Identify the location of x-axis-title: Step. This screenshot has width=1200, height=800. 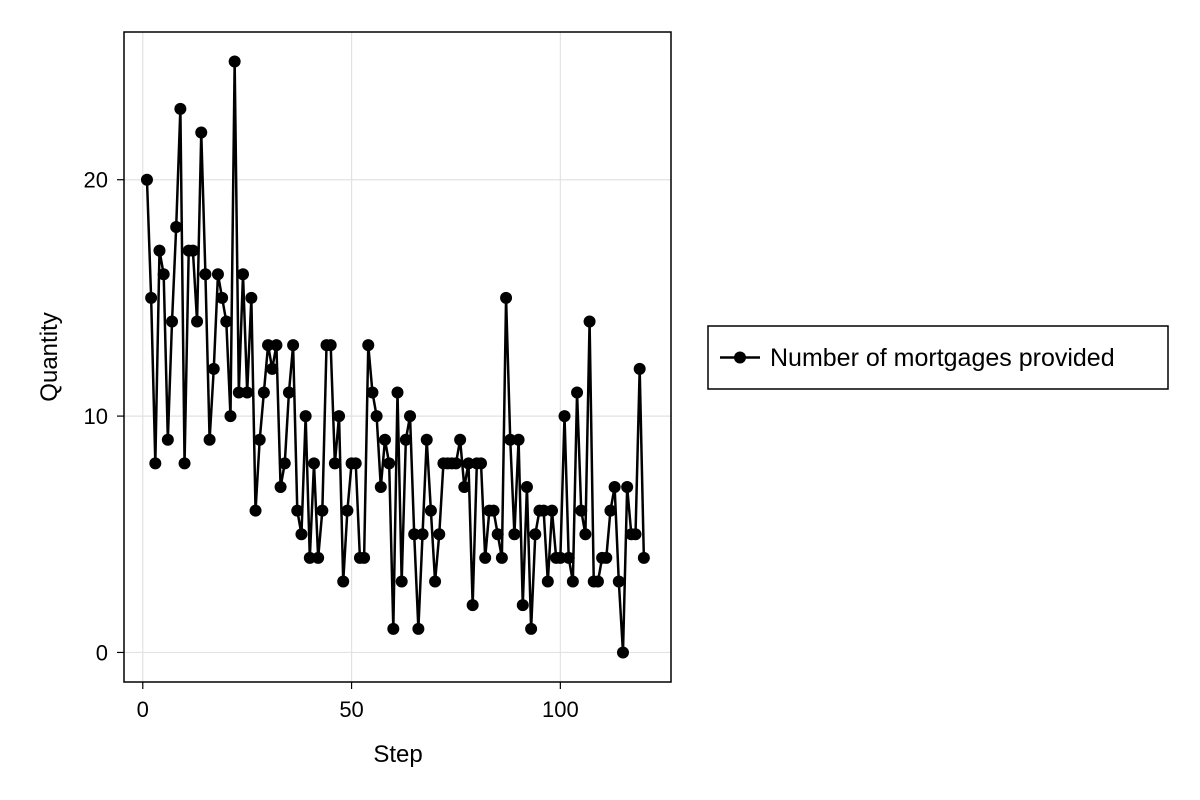
(397, 754).